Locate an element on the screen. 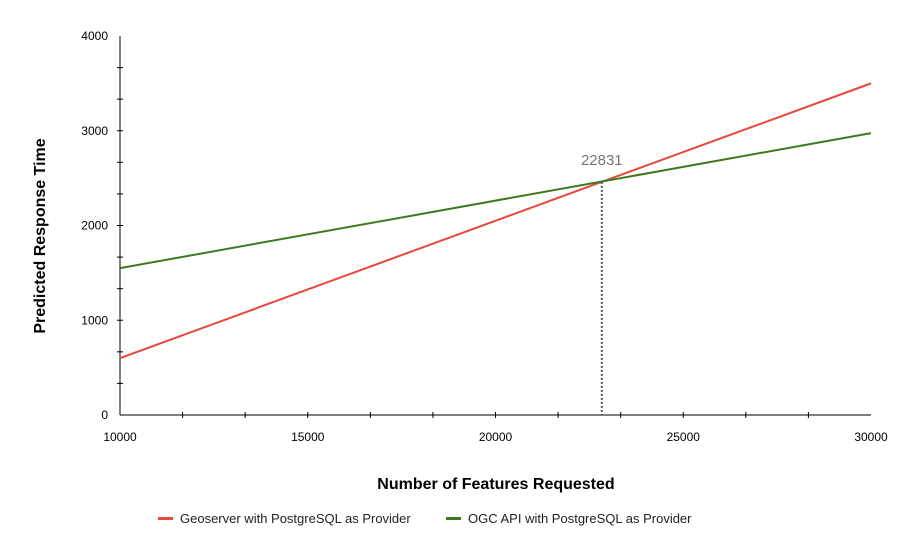 The image size is (899, 555). x-tick-label: 20000 is located at coordinates (496, 437).